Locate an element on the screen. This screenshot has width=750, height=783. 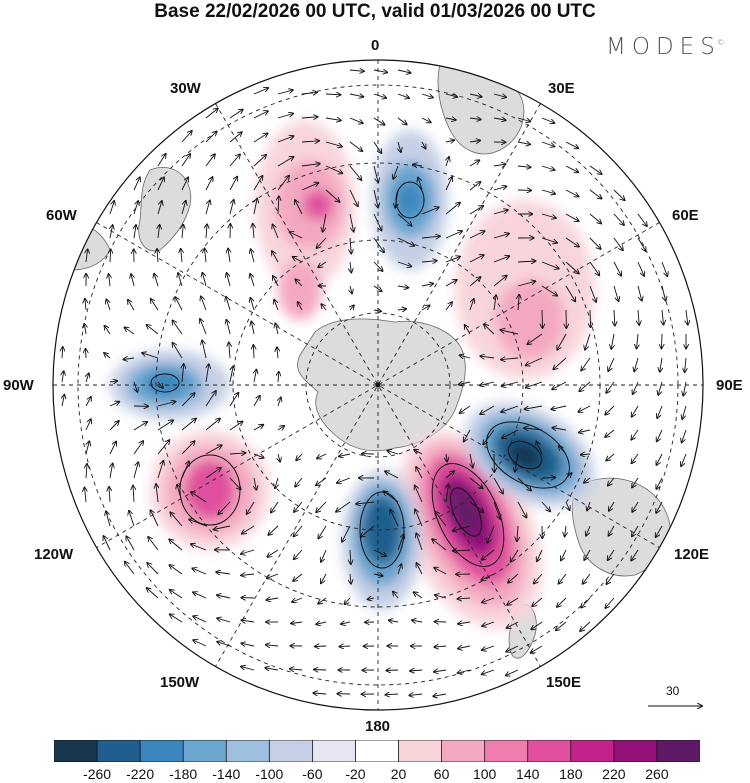
lon-label-60e: 60E is located at coordinates (685, 215).